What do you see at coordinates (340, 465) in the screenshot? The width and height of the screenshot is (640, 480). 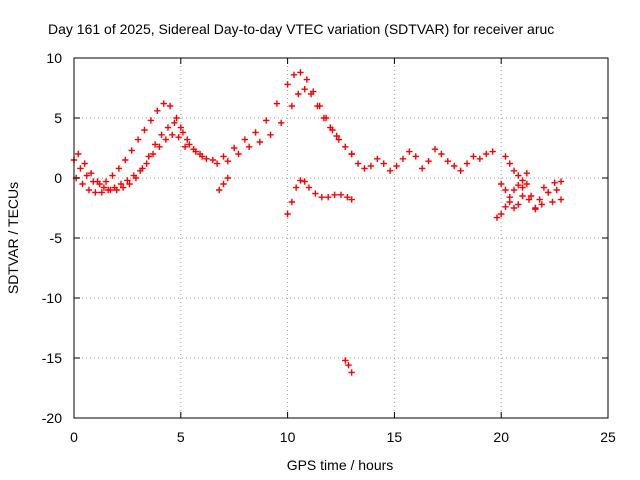 I see `x-axis-label: GPS time / hours` at bounding box center [340, 465].